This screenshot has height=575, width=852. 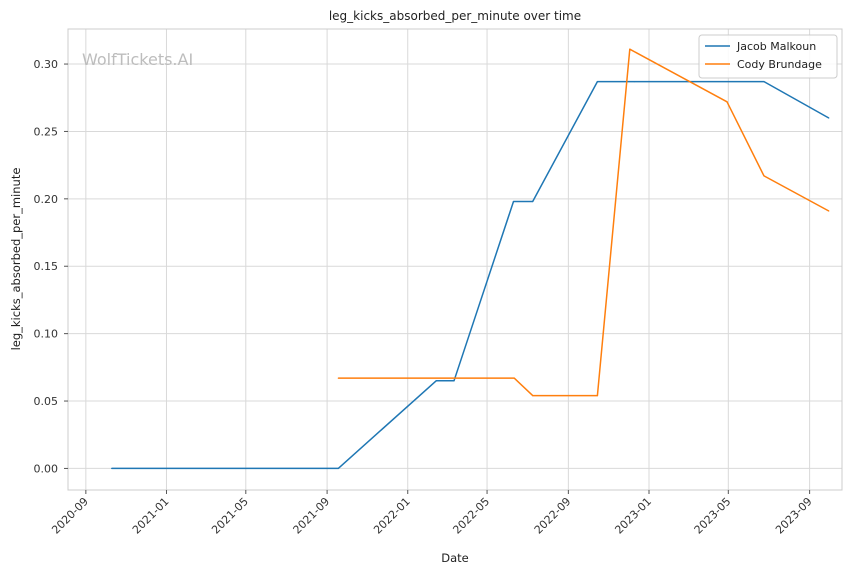 What do you see at coordinates (16, 259) in the screenshot?
I see `y-axis-title: leg_kicks_absorbed_per_minute` at bounding box center [16, 259].